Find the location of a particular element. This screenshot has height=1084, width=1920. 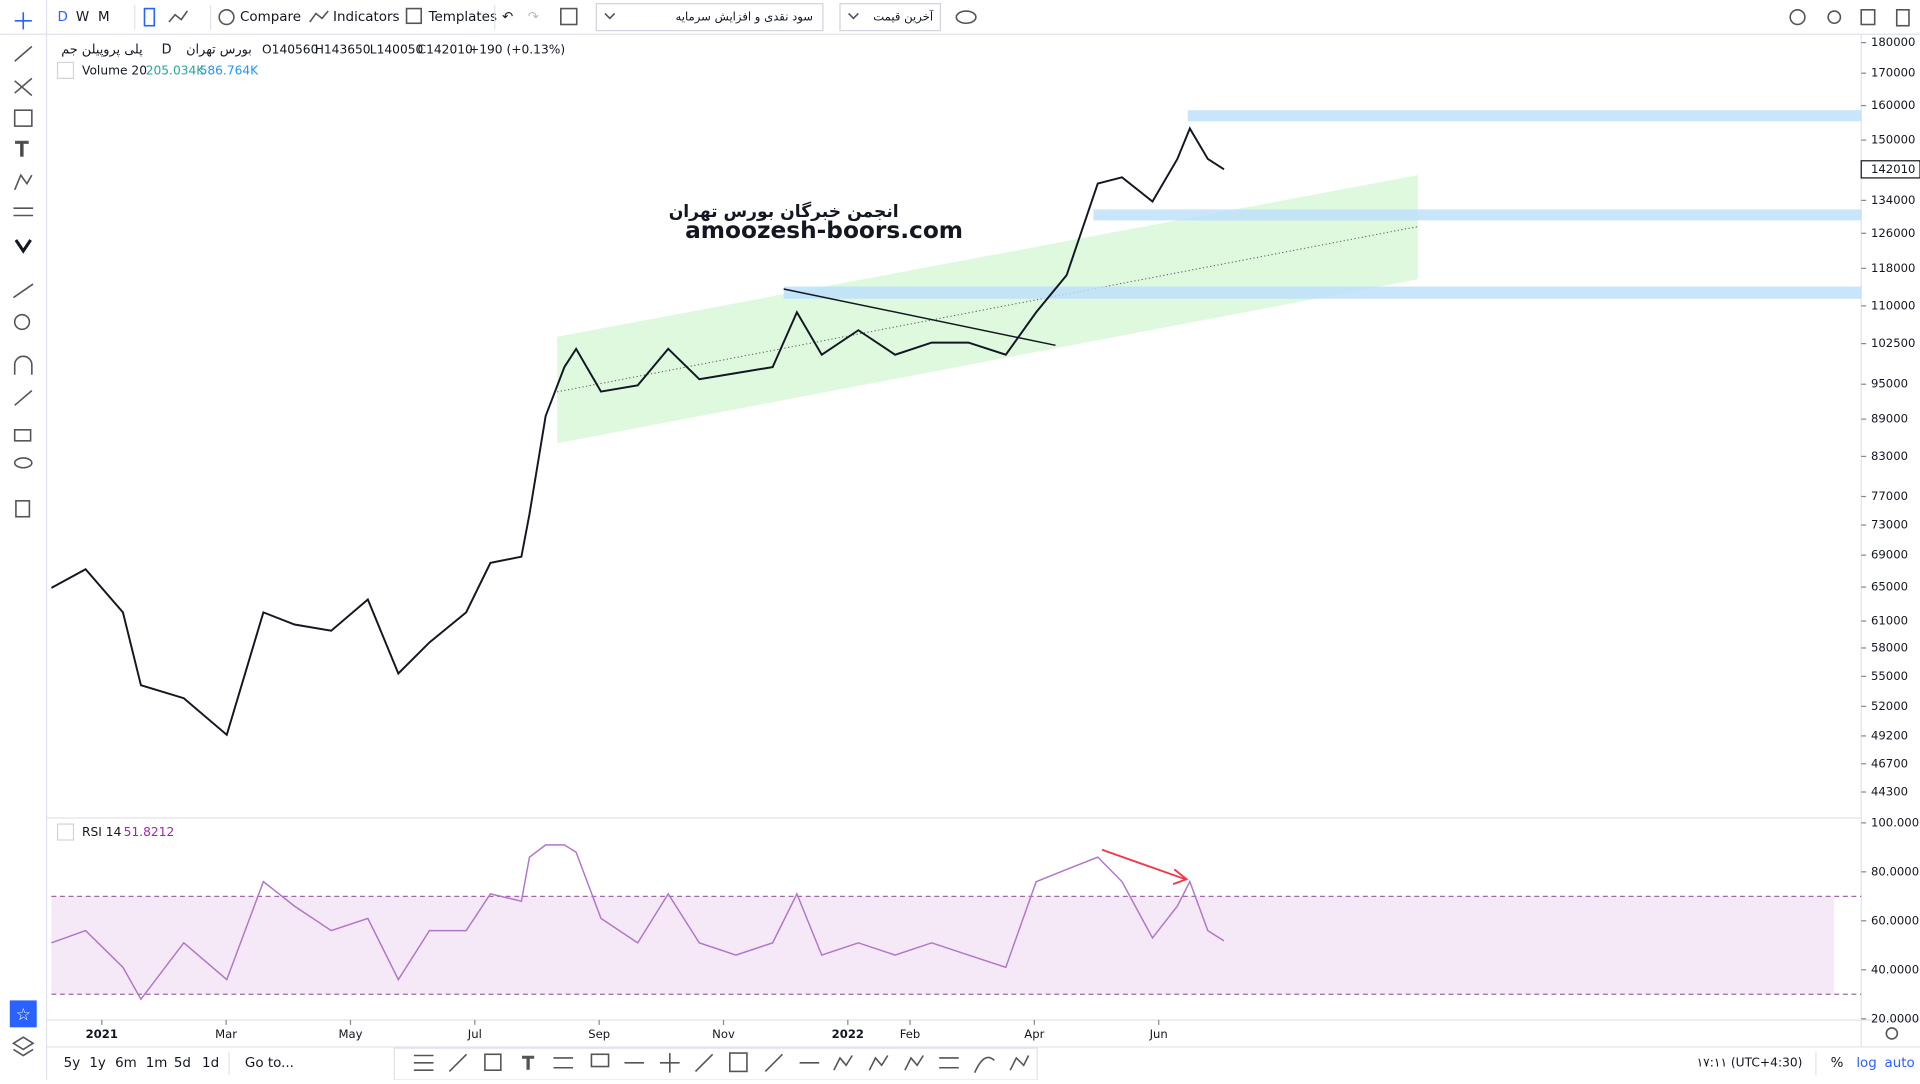

y-tick-label: 118000 is located at coordinates (1893, 268).